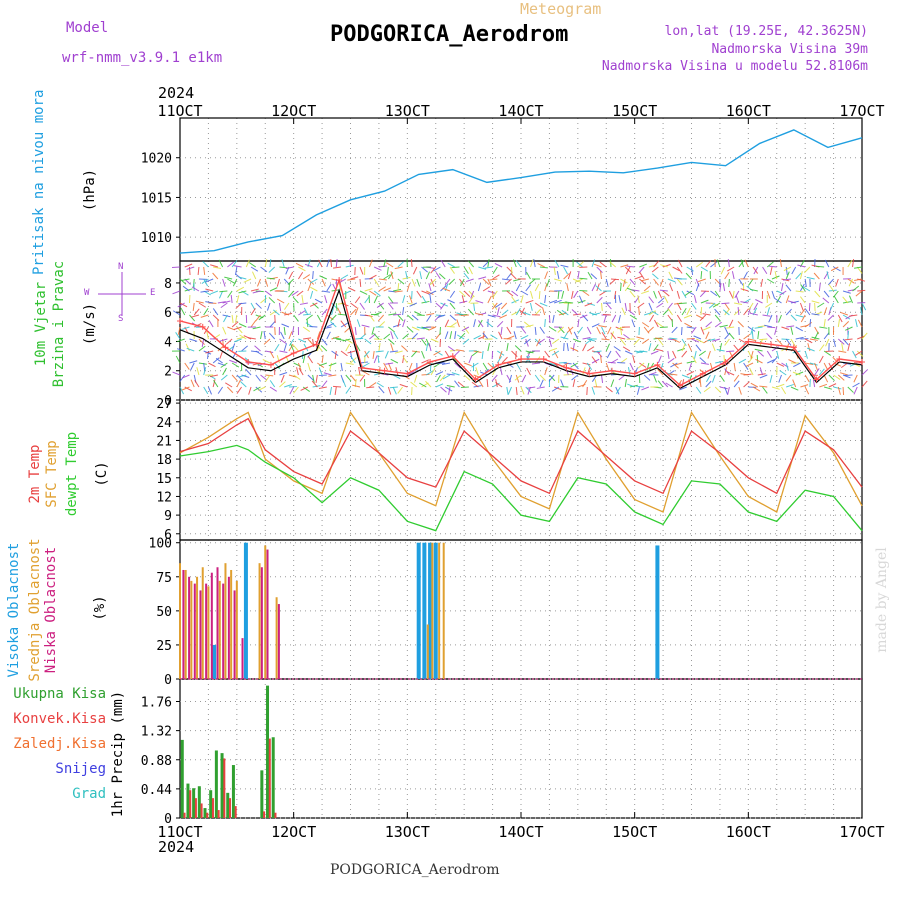 This screenshot has height=900, width=900. Describe the element at coordinates (87, 28) in the screenshot. I see `model-label: Model` at that location.